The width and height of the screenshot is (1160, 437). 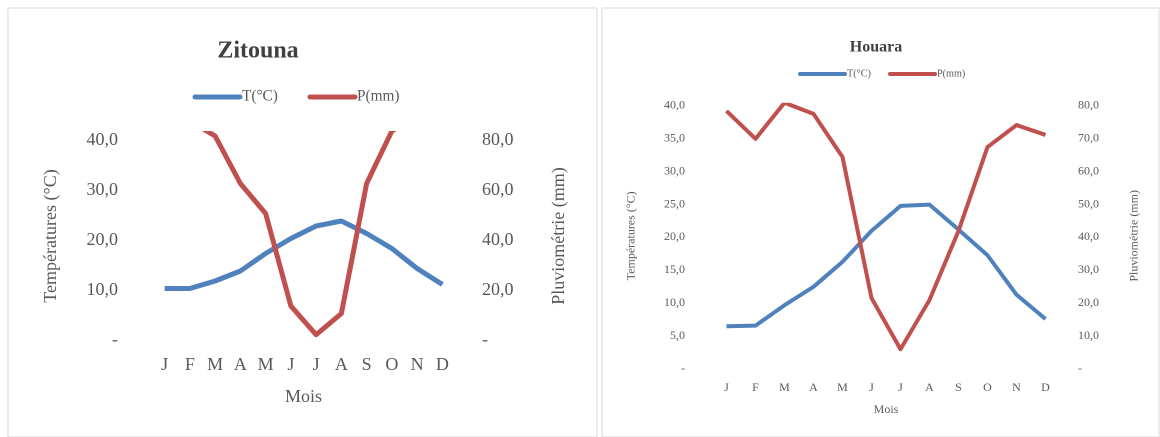 What do you see at coordinates (1088, 335) in the screenshot?
I see `y2-tick-label: 10,0` at bounding box center [1088, 335].